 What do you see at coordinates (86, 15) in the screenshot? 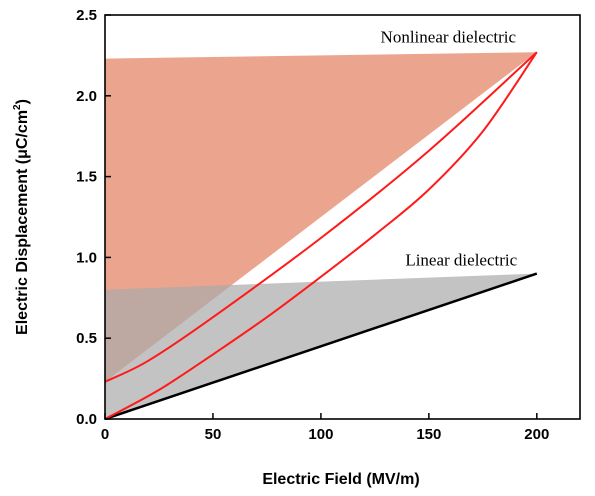
I see `y-tick-label: 2.5` at bounding box center [86, 15].